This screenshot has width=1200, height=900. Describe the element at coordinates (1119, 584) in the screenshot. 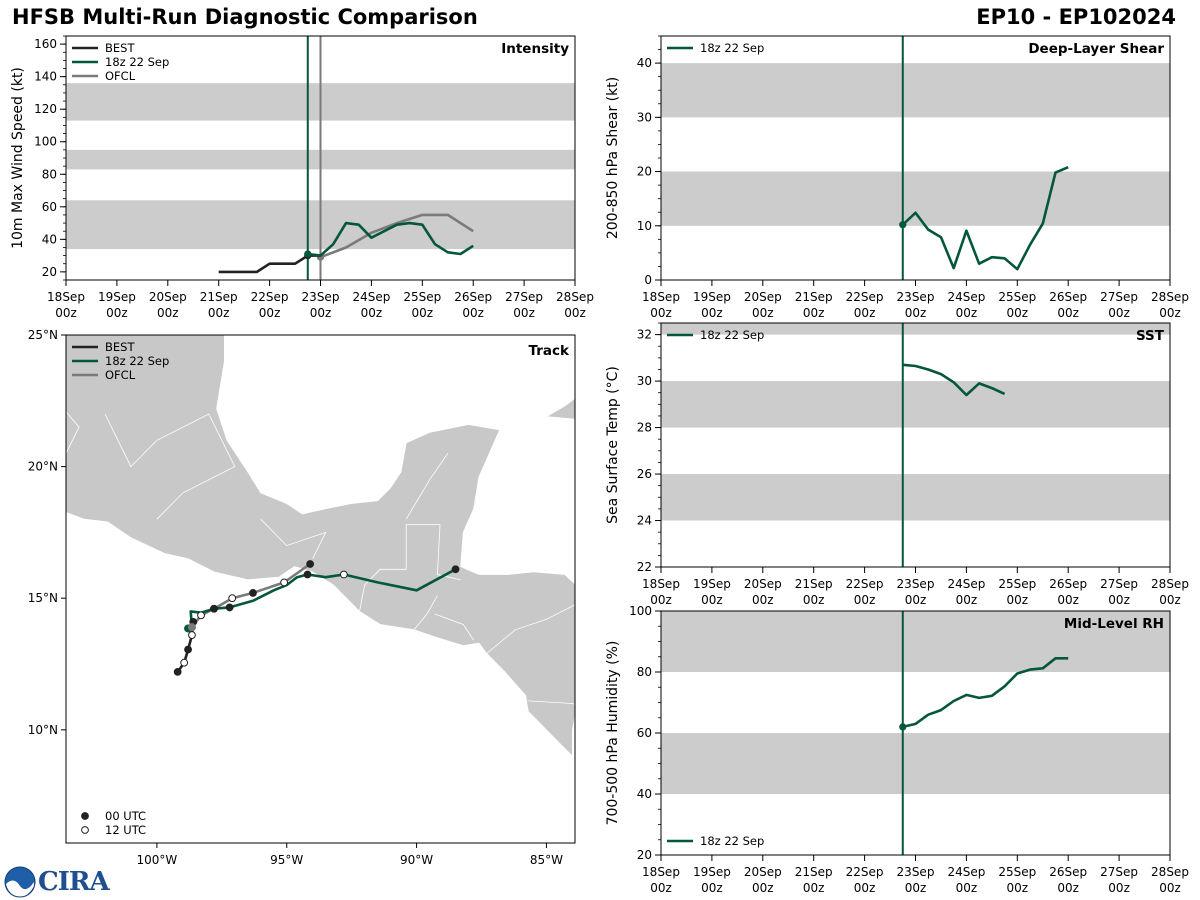

I see `sst-x-tick-label: 27Sep` at that location.